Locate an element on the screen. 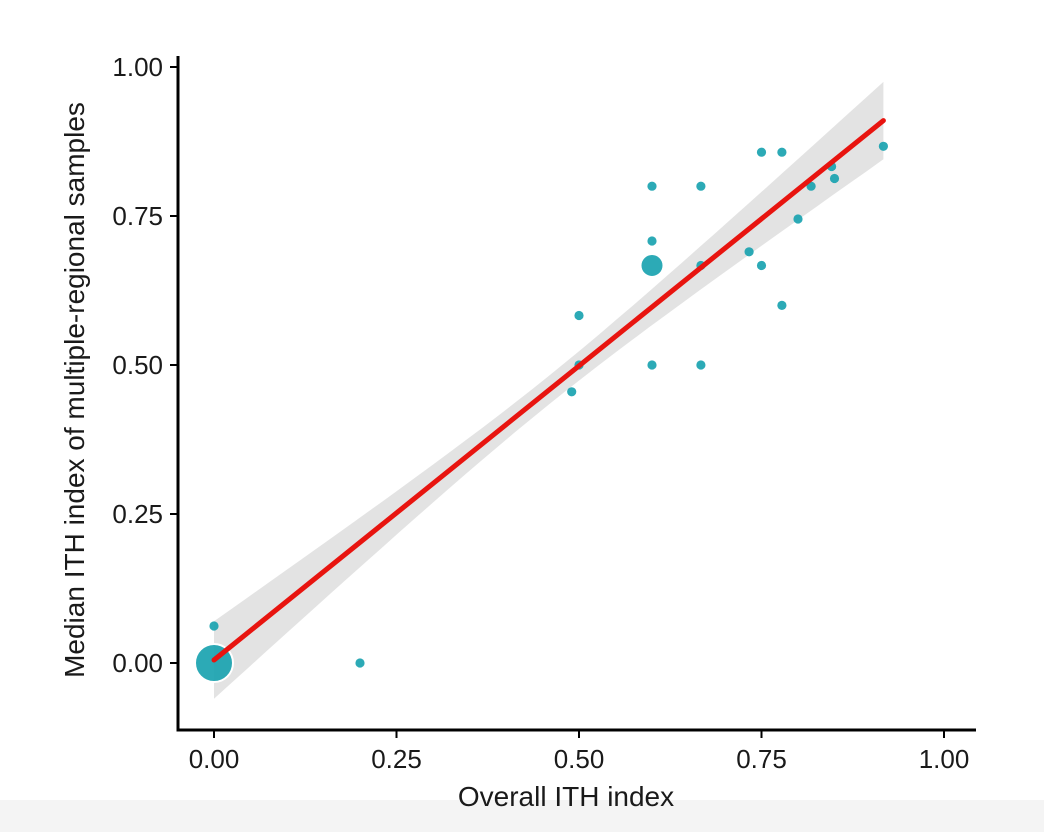 This screenshot has width=1044, height=832. x-axis-title: Overall ITH index is located at coordinates (566, 796).